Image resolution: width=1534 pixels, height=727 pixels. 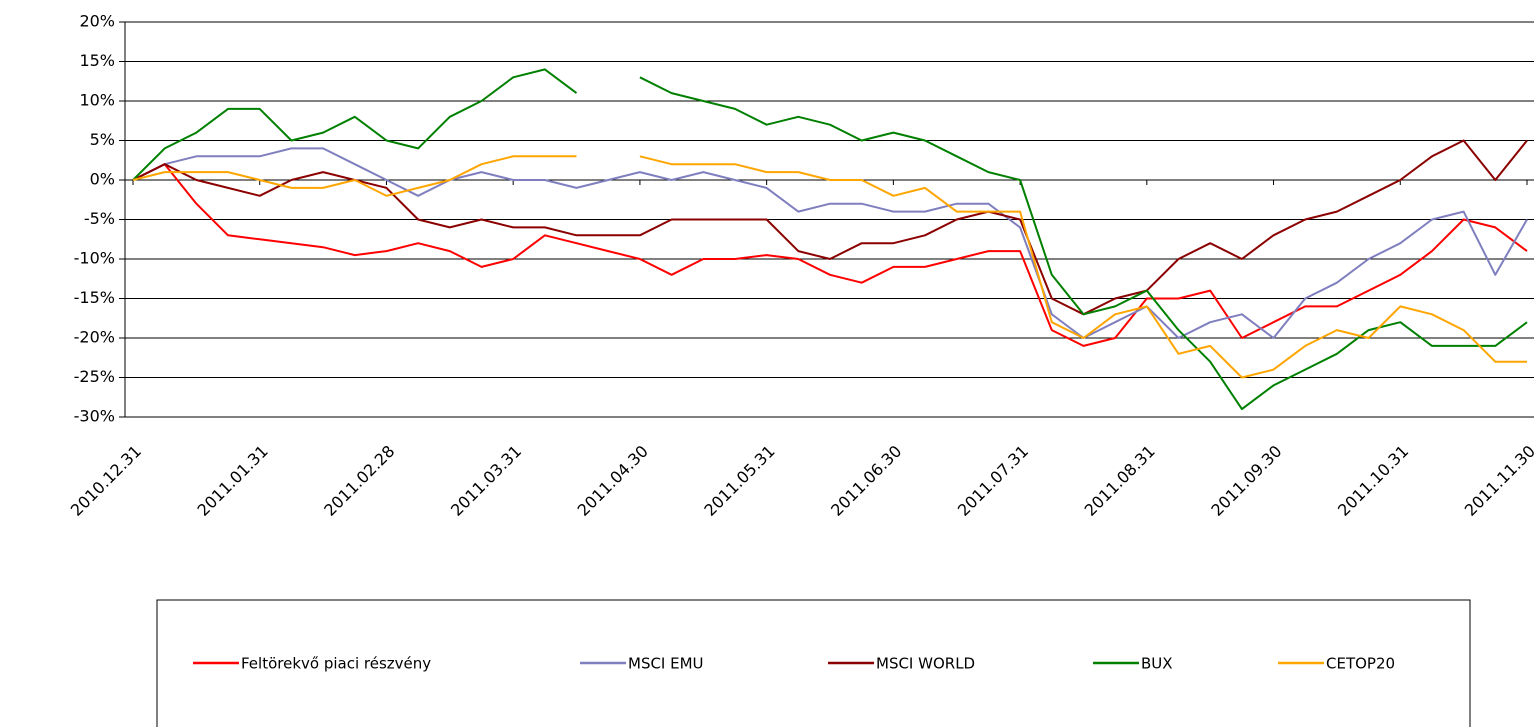 I want to click on y-tick-label: -20%, so click(x=94, y=337).